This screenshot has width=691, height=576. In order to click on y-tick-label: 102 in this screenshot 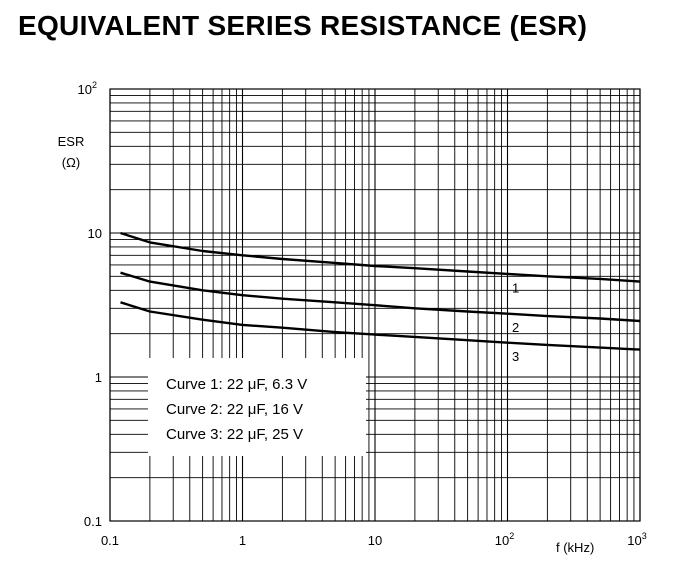, I will do `click(87, 88)`.